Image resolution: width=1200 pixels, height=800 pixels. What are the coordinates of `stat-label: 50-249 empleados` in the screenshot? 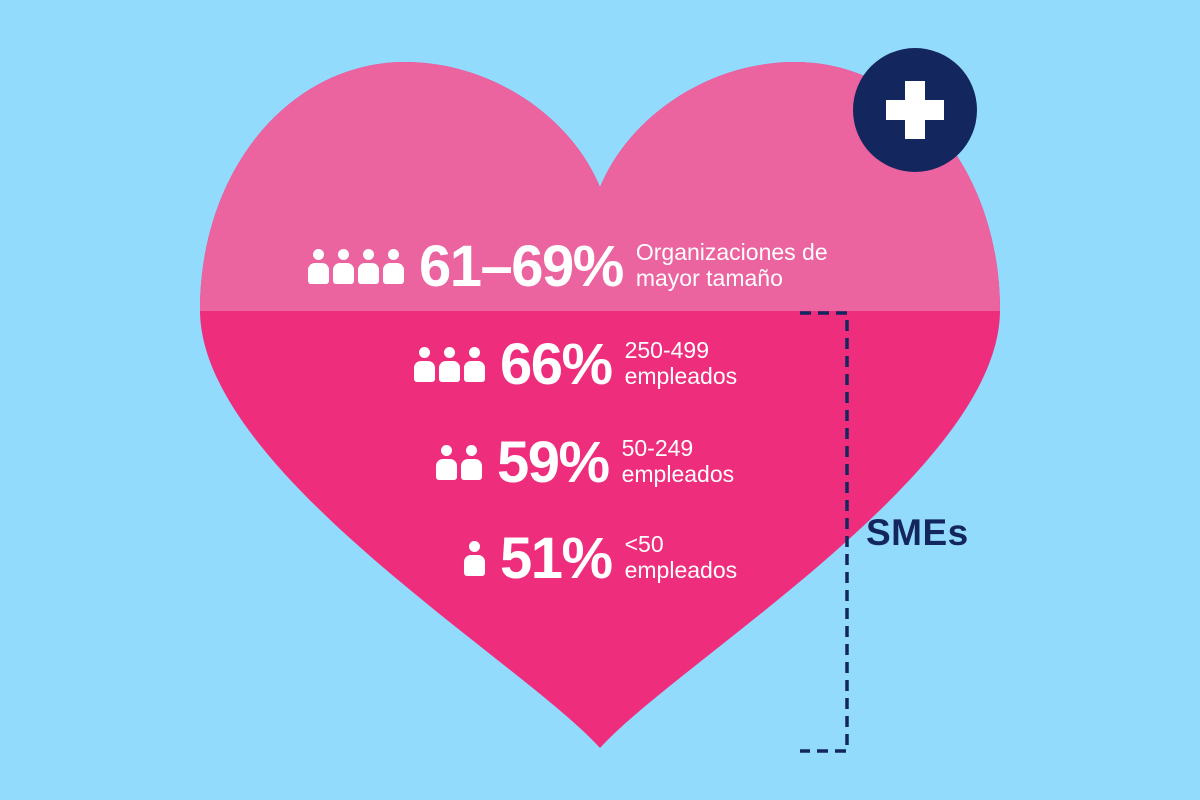 It's located at (678, 461).